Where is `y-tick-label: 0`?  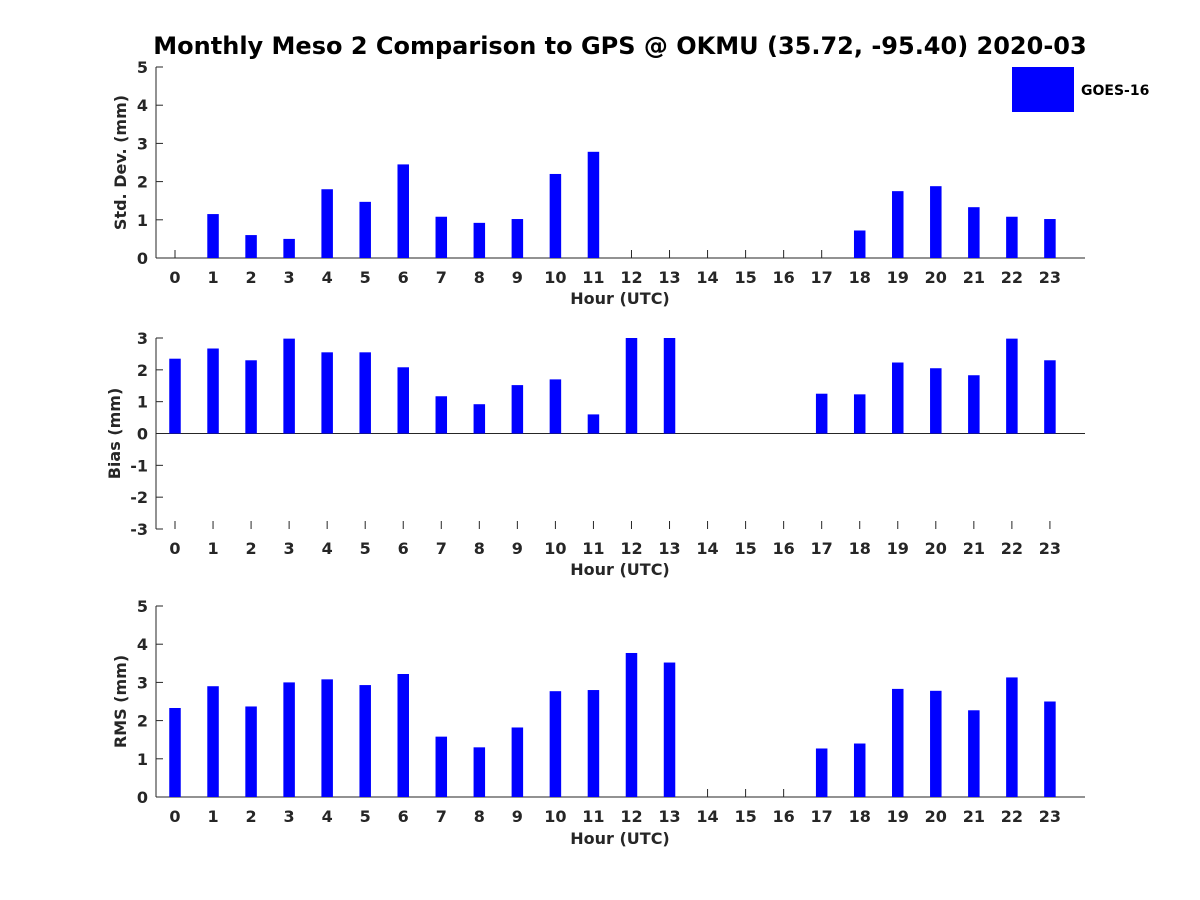 y-tick-label: 0 is located at coordinates (142, 797).